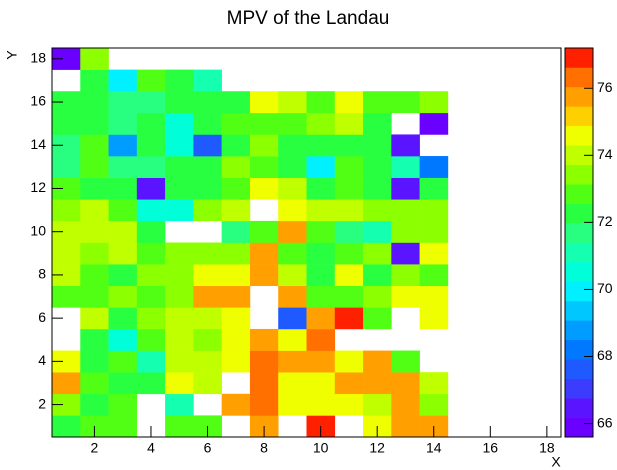 The width and height of the screenshot is (617, 470). I want to click on x-tick-label: 10, so click(321, 448).